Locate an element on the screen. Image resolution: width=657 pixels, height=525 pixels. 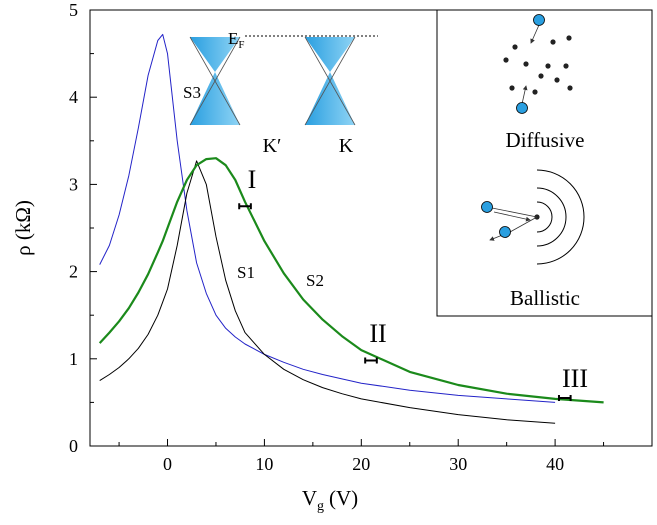
x-tick-label: 20 is located at coordinates (361, 464).